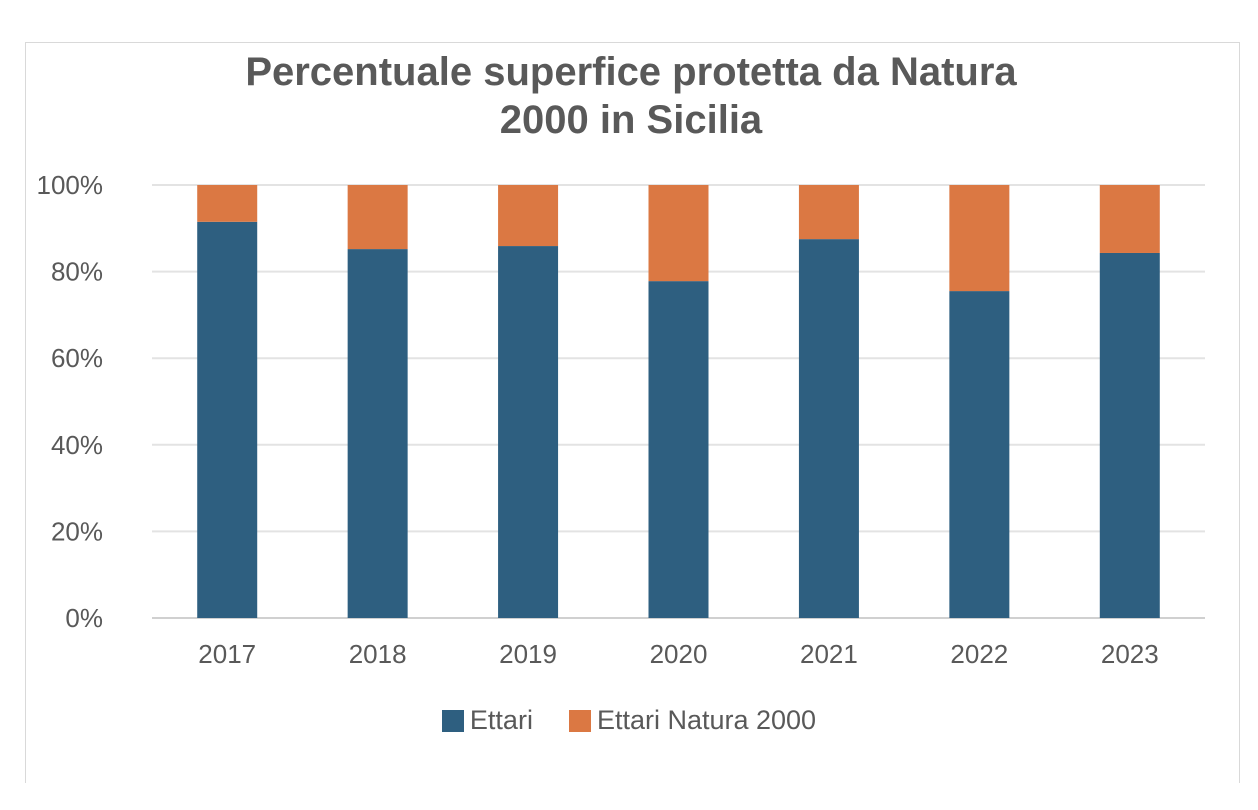  What do you see at coordinates (77, 531) in the screenshot?
I see `y-tick-label: 20%` at bounding box center [77, 531].